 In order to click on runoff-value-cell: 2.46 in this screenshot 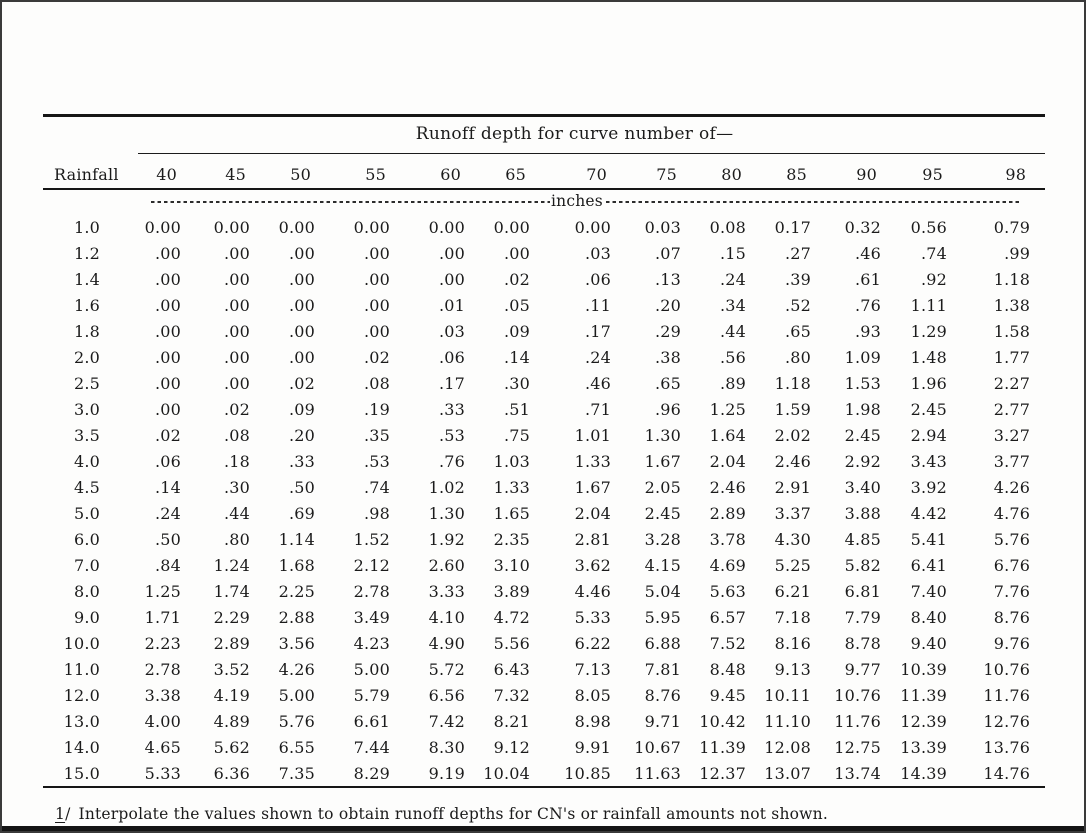, I will do `click(727, 487)`.